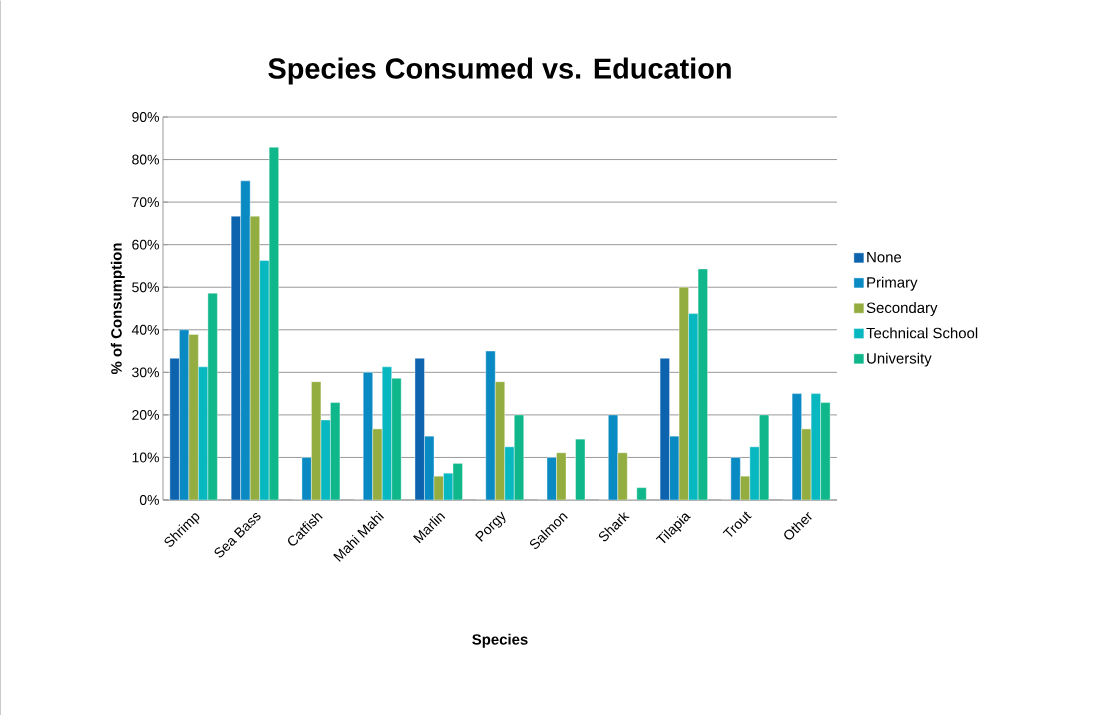 This screenshot has width=1098, height=715. I want to click on y-axis-title: % of Consumption, so click(117, 309).